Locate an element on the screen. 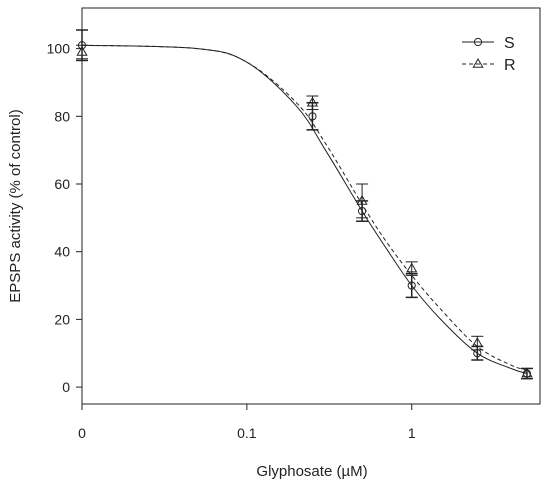 Image resolution: width=550 pixels, height=494 pixels. legend-marker-s is located at coordinates (478, 42).